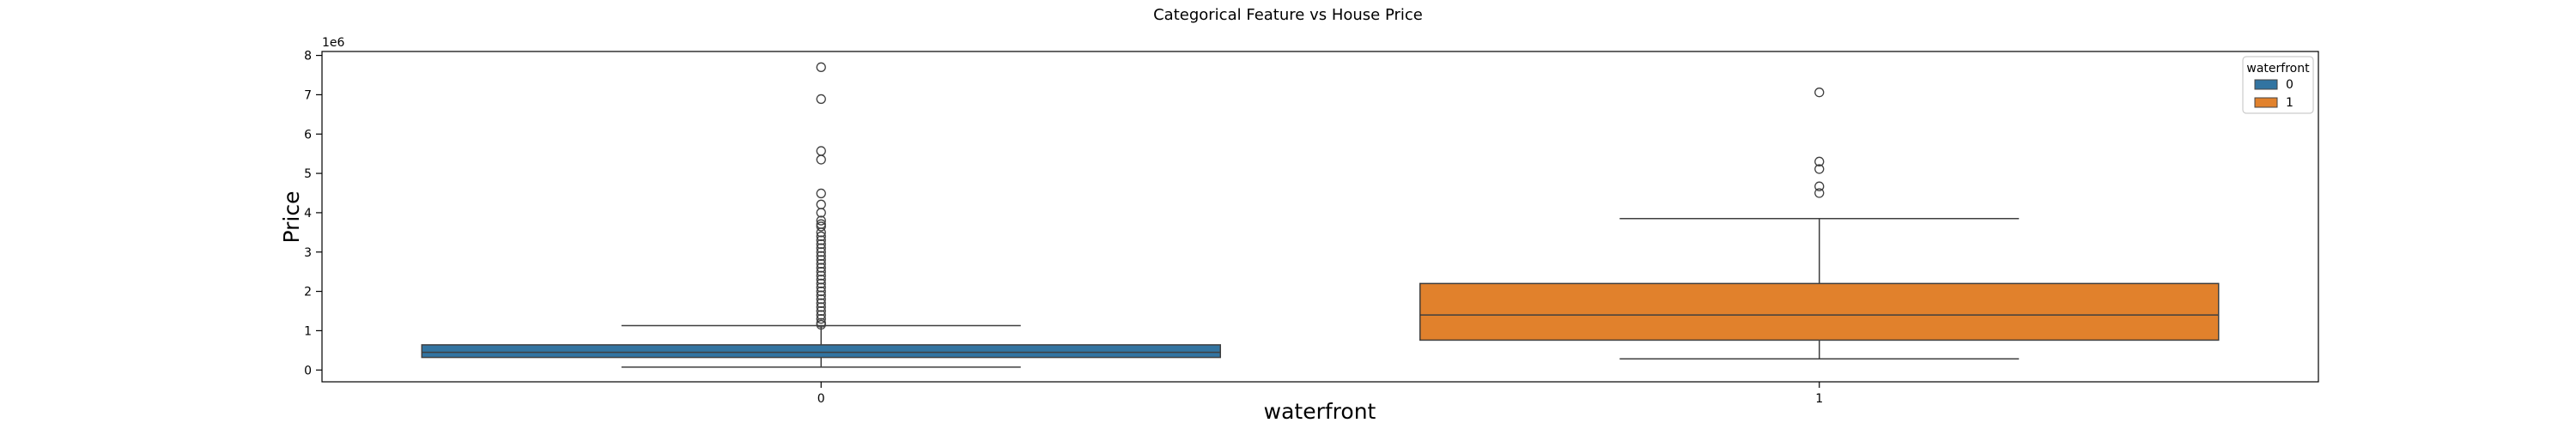 The width and height of the screenshot is (2576, 429). I want to click on y-tick-label-1: 1, so click(308, 331).